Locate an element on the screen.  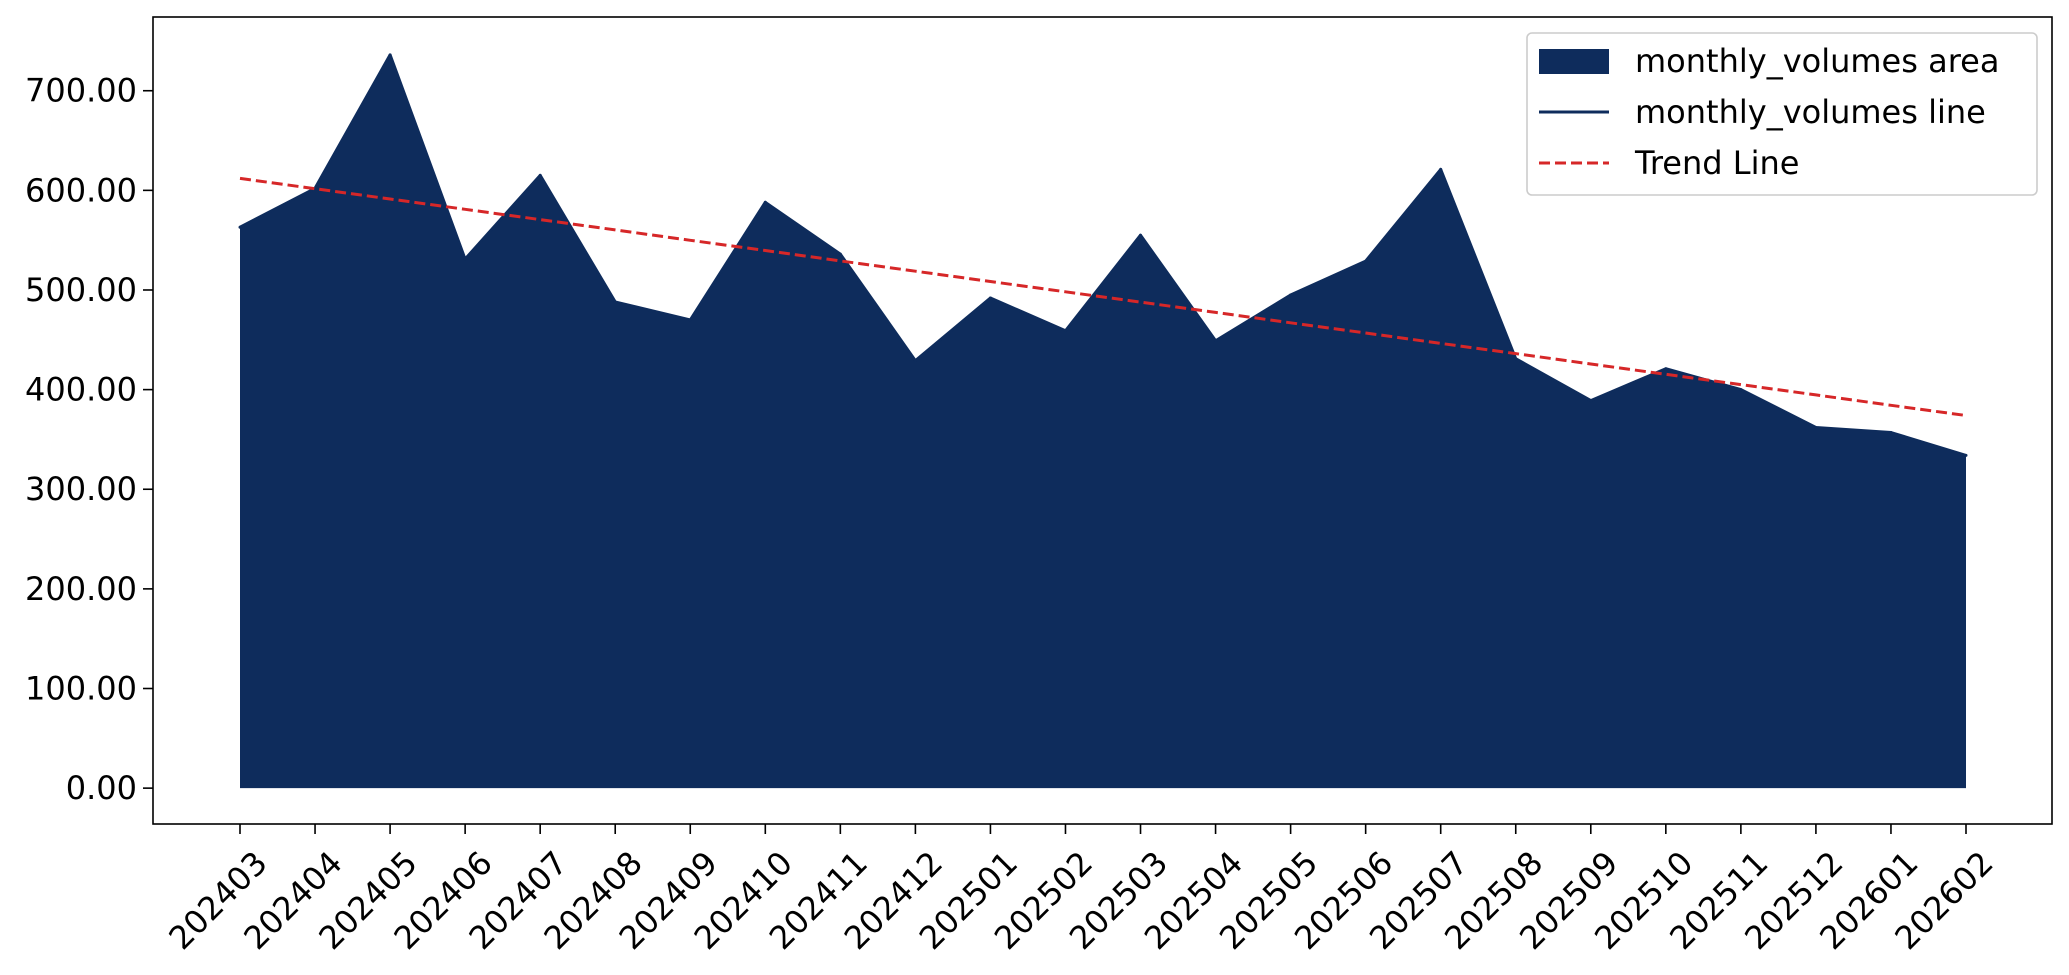
y-tick-label: 0.00 is located at coordinates (101, 788).